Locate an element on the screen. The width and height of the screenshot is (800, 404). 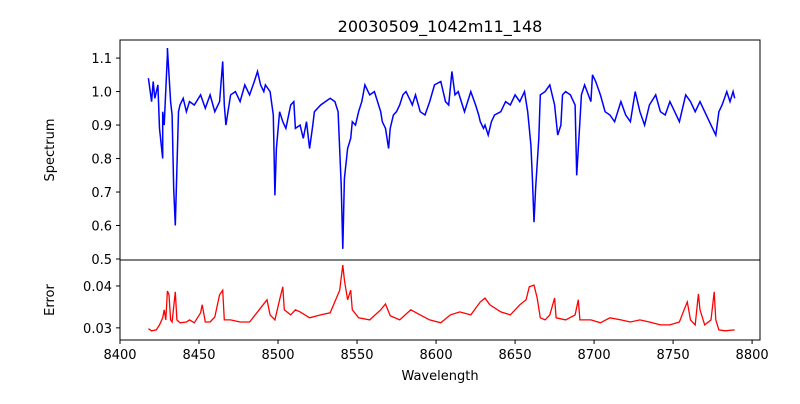
x-tick-label: 8400 is located at coordinates (119, 355).